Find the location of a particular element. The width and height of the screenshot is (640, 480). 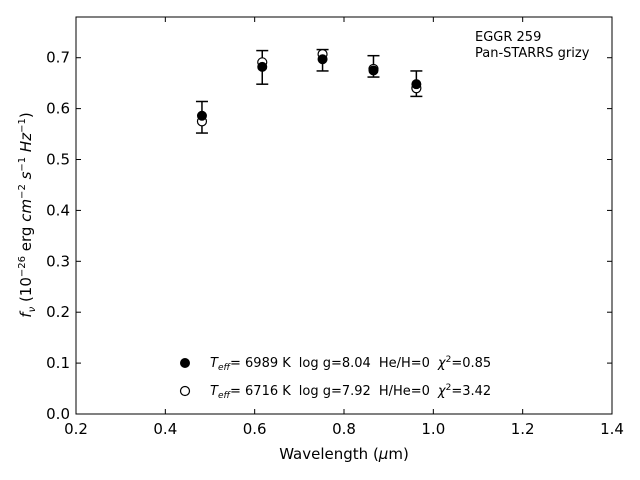

legend-marker-filled is located at coordinates (185, 363).